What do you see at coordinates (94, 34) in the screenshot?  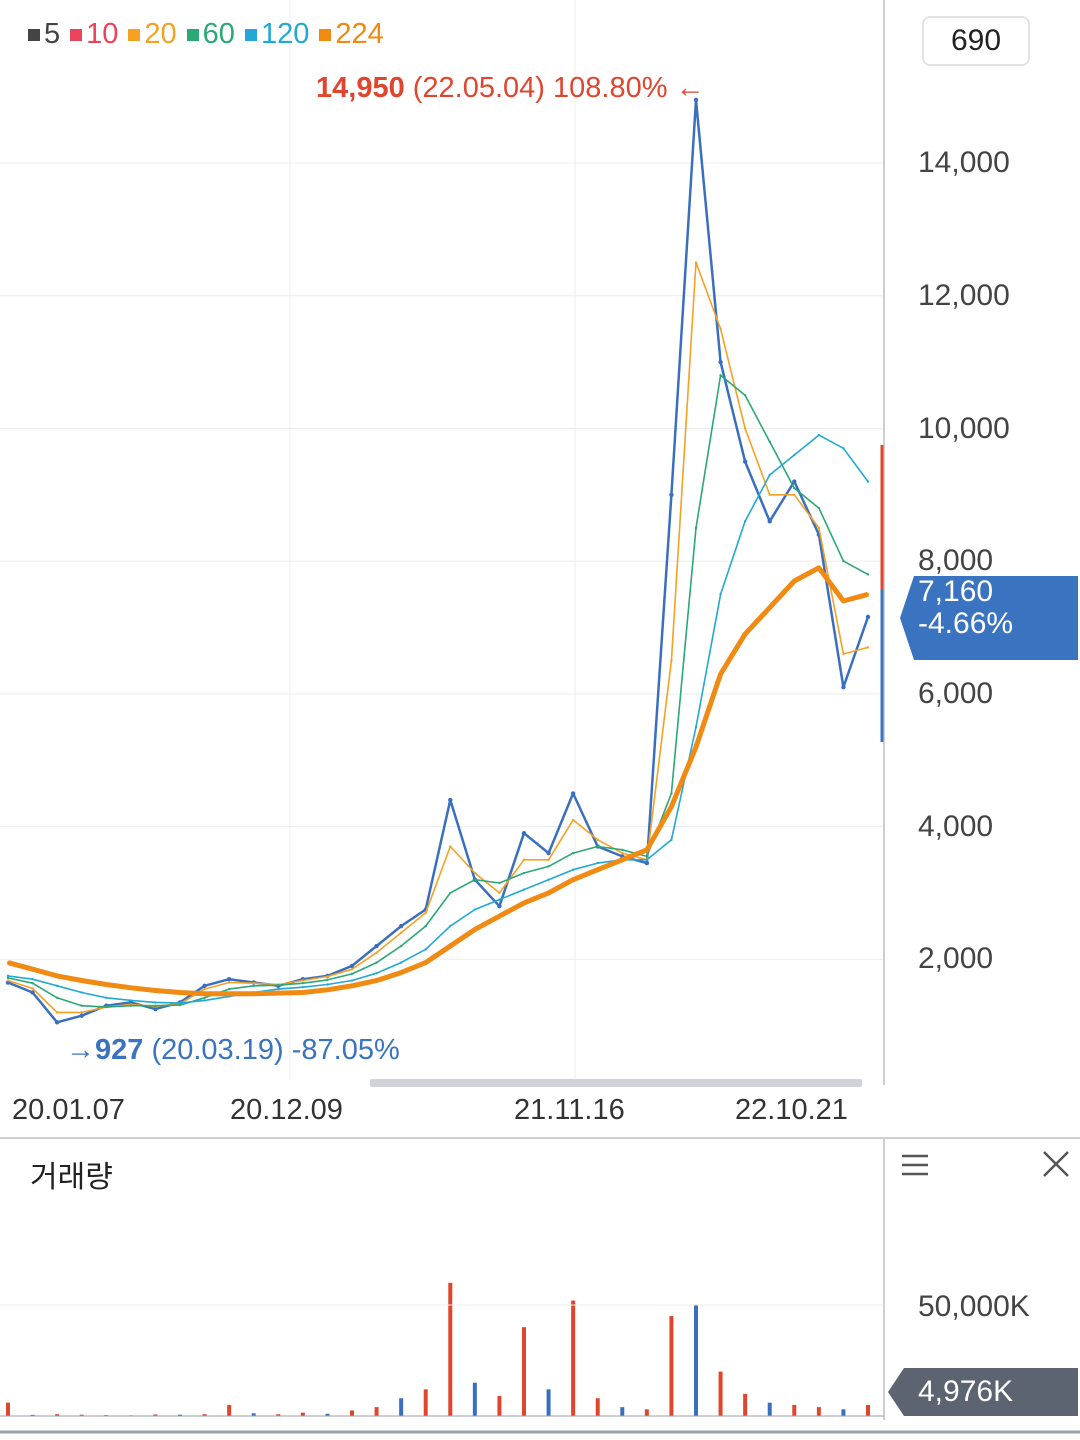 I see `legend-item-10: 10` at bounding box center [94, 34].